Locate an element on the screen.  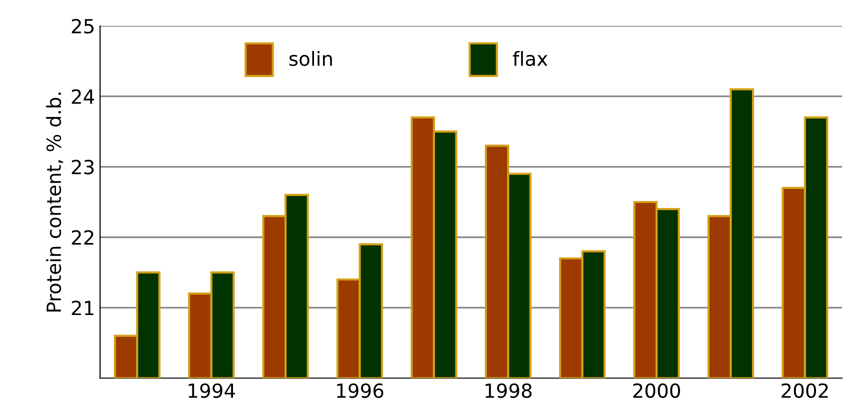
y-tick-label: 25 is located at coordinates (83, 26).